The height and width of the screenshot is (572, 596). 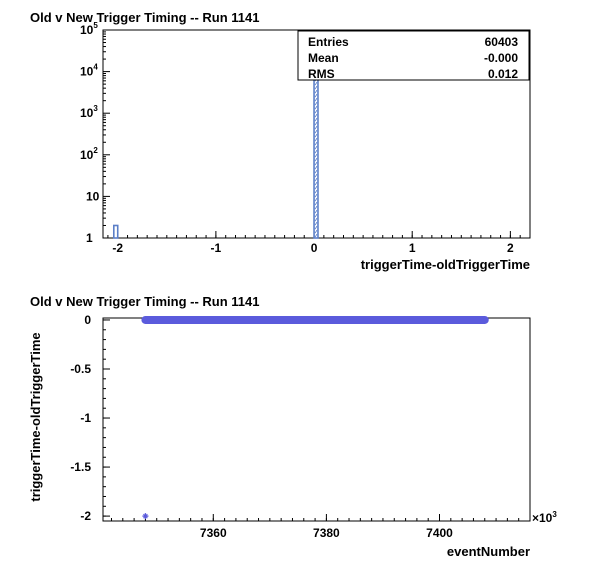 What do you see at coordinates (85, 418) in the screenshot?
I see `scatter-y-tick-label: -1` at bounding box center [85, 418].